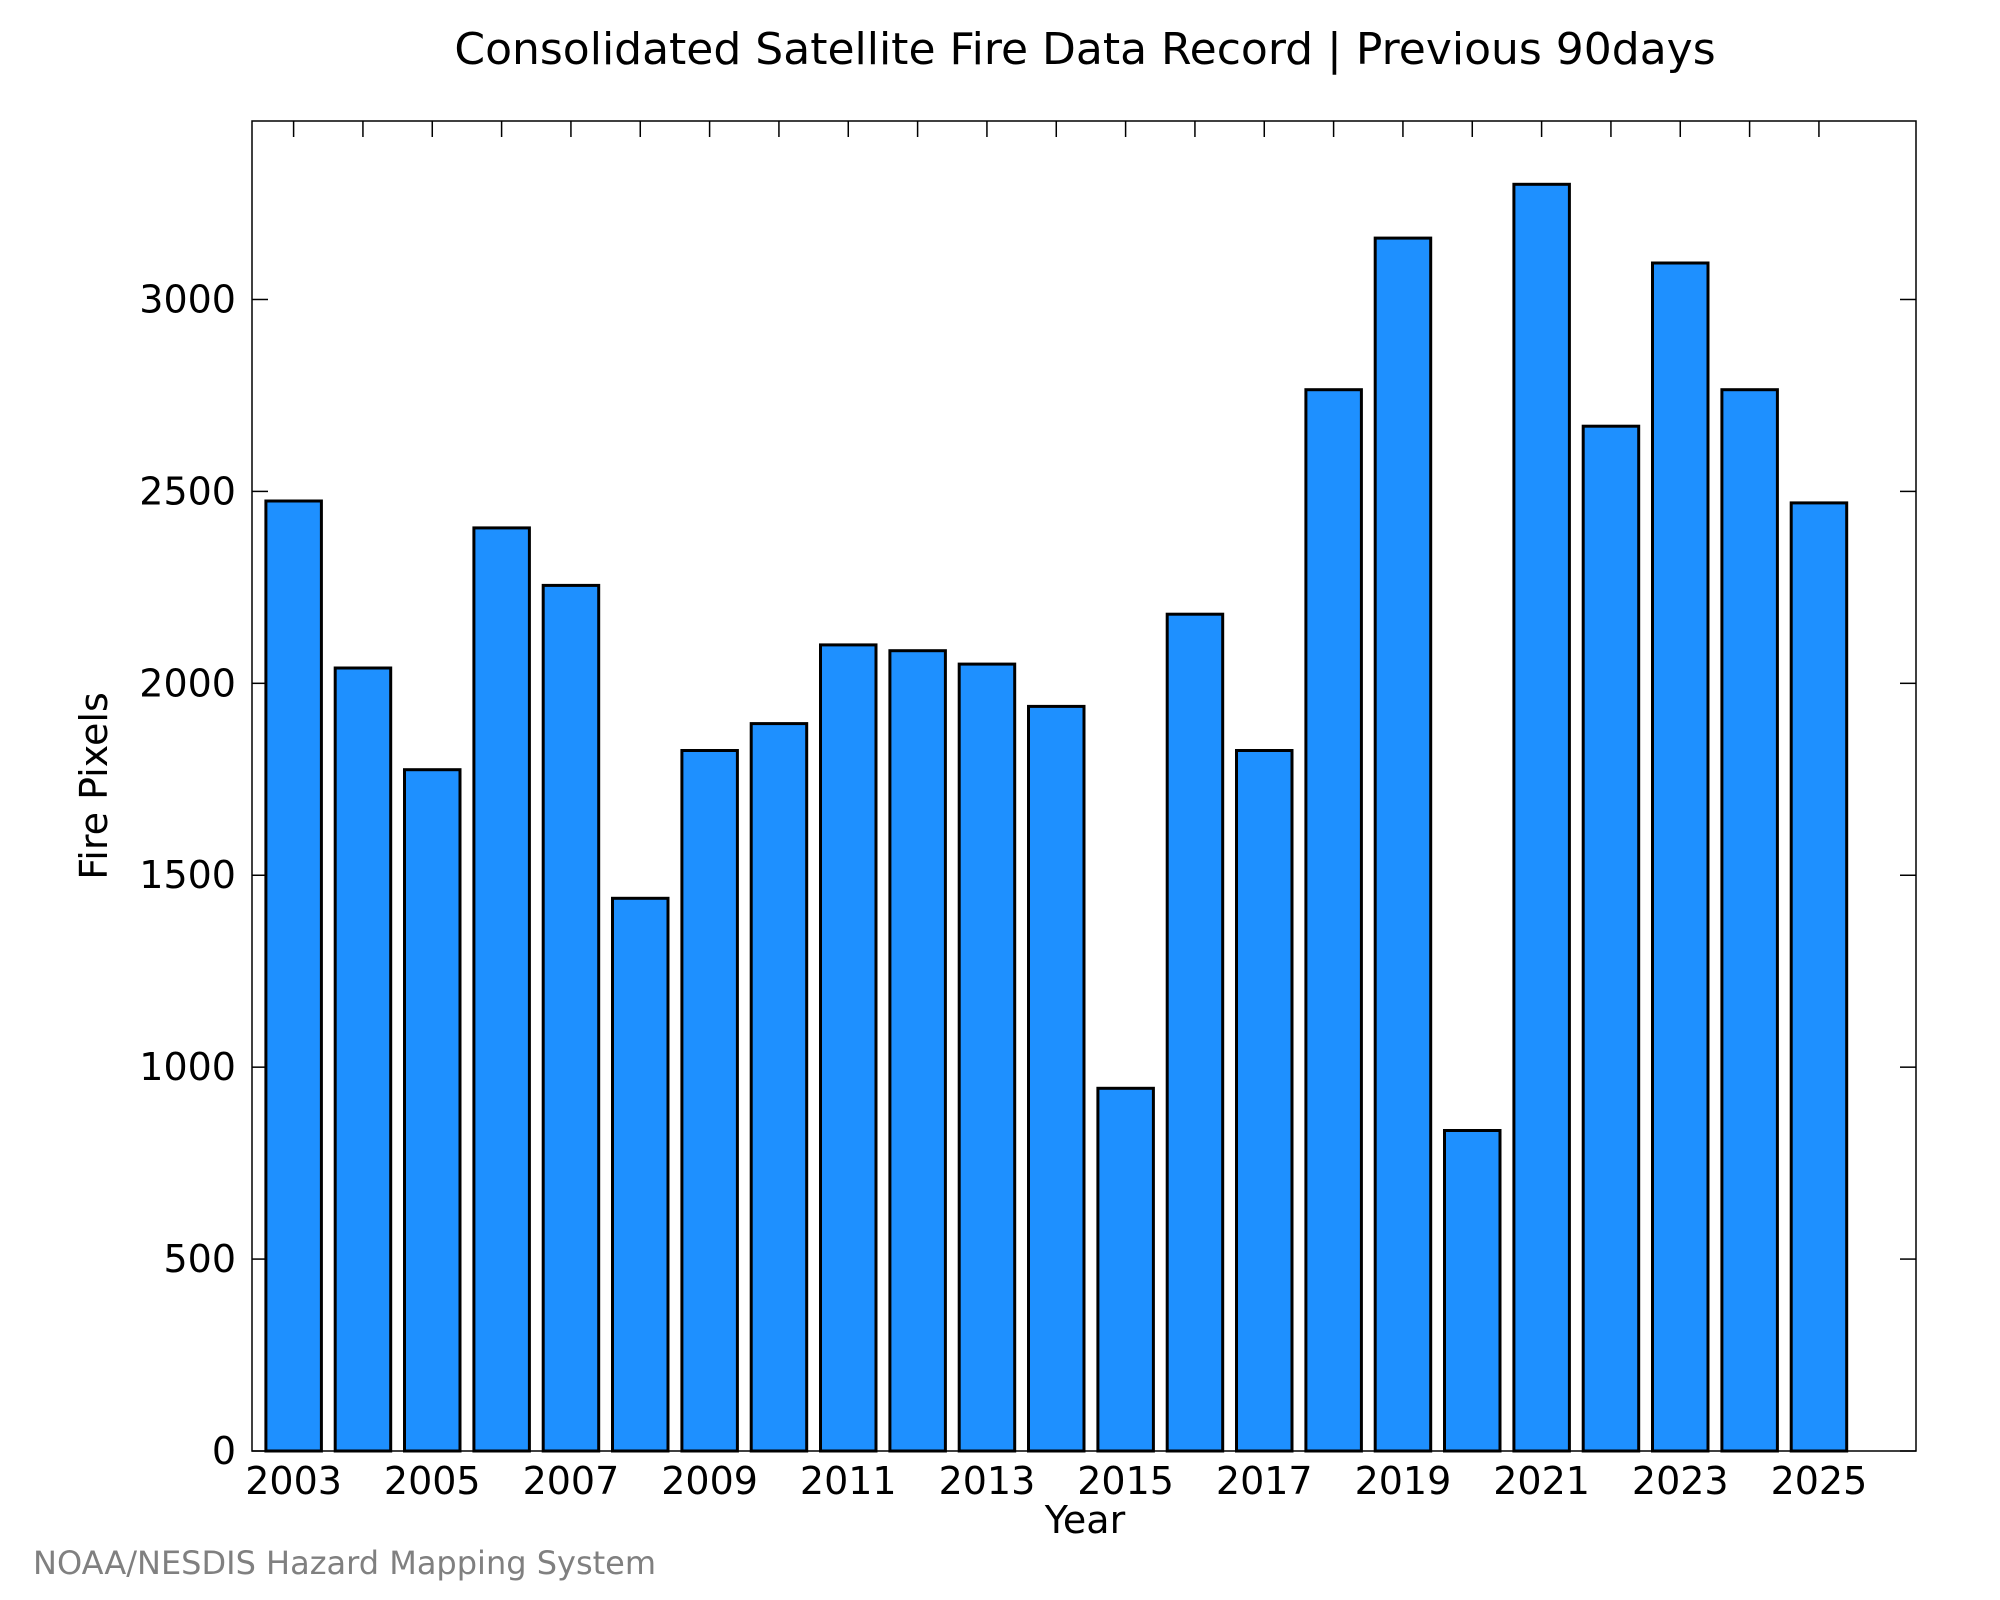 Image resolution: width=2000 pixels, height=1600 pixels. What do you see at coordinates (917, 1051) in the screenshot?
I see `bar-2012` at bounding box center [917, 1051].